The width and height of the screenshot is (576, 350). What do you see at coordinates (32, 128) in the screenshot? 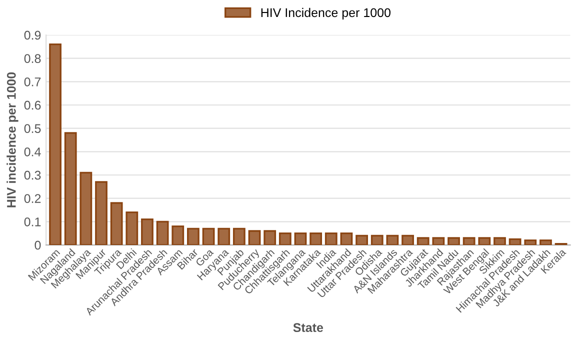
I see `y-tick-label: 0.5` at bounding box center [32, 128].